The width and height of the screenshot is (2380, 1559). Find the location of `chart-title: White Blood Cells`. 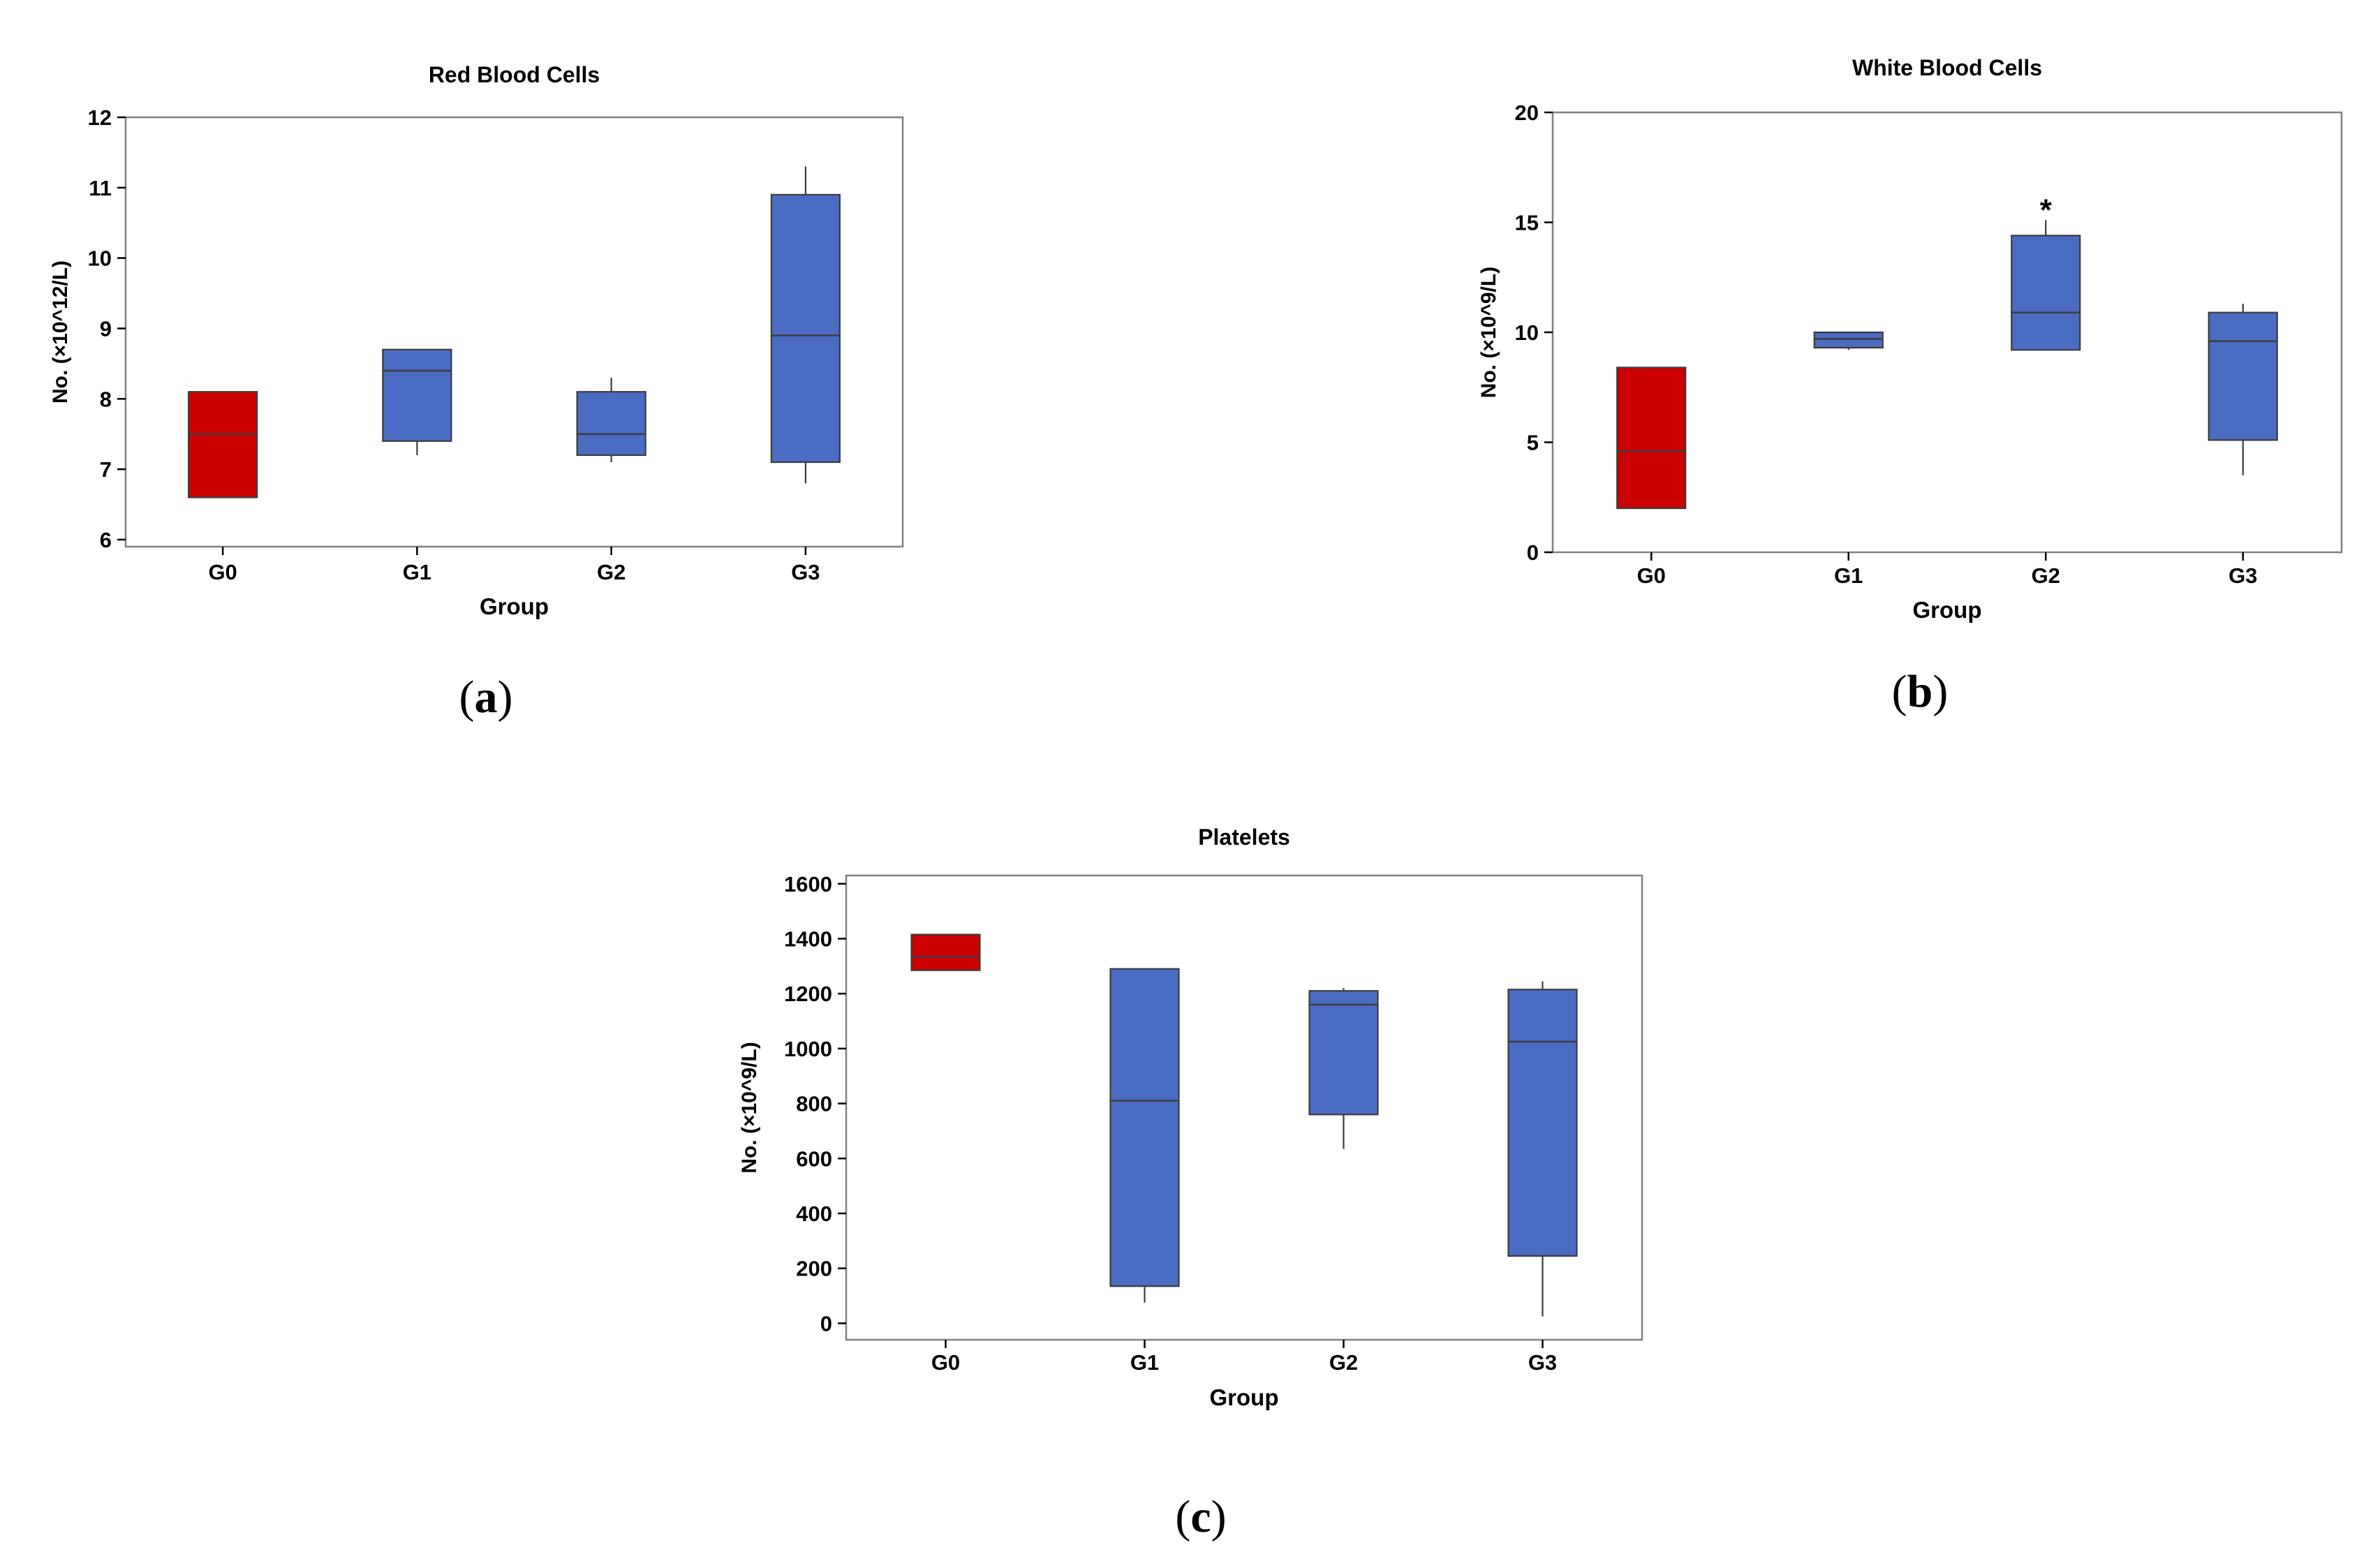

chart-title: White Blood Cells is located at coordinates (1947, 67).